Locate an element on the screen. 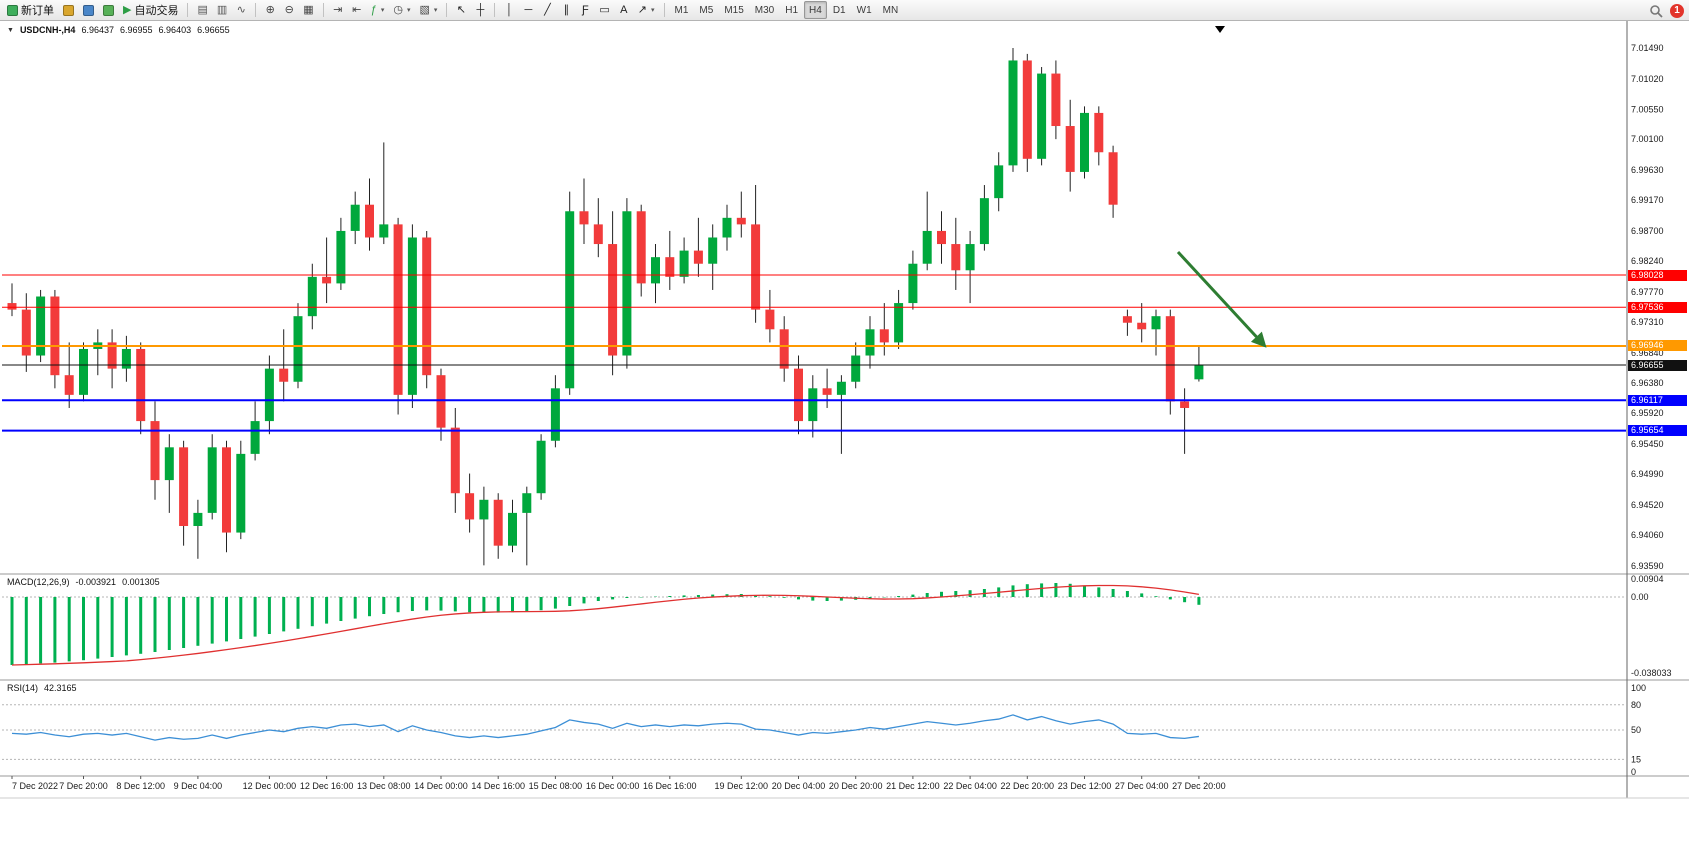 This screenshot has height=860, width=1689. time-tick-label: 20 Dec 04:00 is located at coordinates (799, 786).